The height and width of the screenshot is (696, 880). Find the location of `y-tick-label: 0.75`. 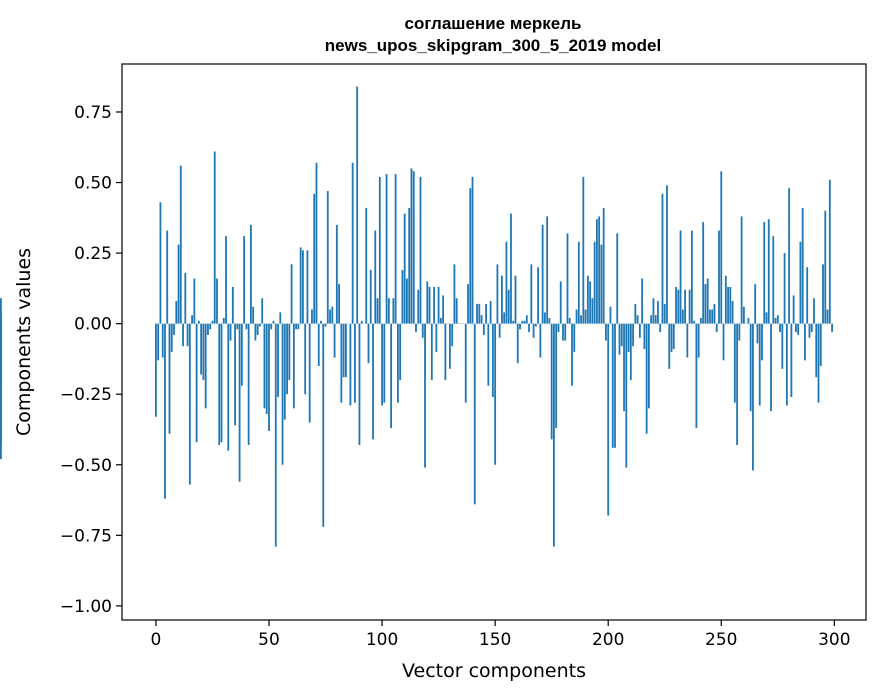

y-tick-label: 0.75 is located at coordinates (93, 113).